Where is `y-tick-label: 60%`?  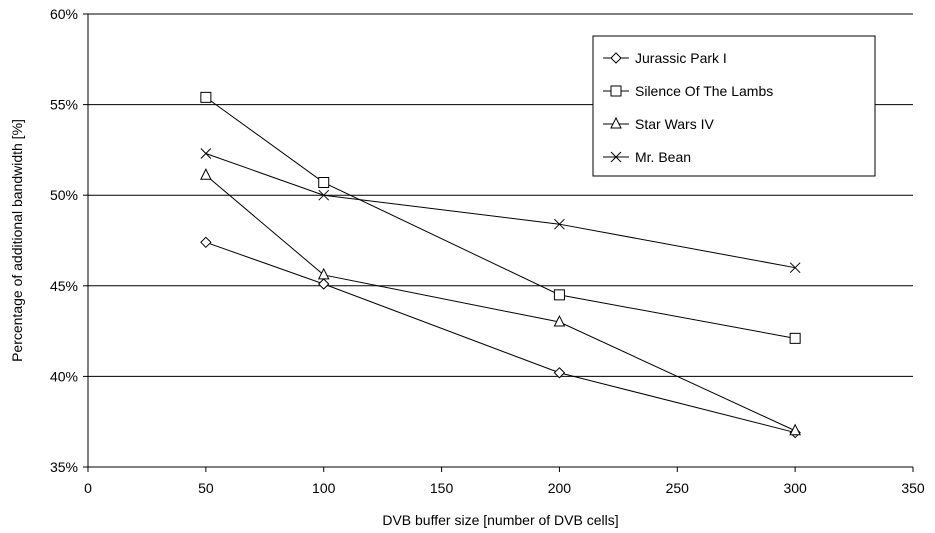
y-tick-label: 60% is located at coordinates (64, 14).